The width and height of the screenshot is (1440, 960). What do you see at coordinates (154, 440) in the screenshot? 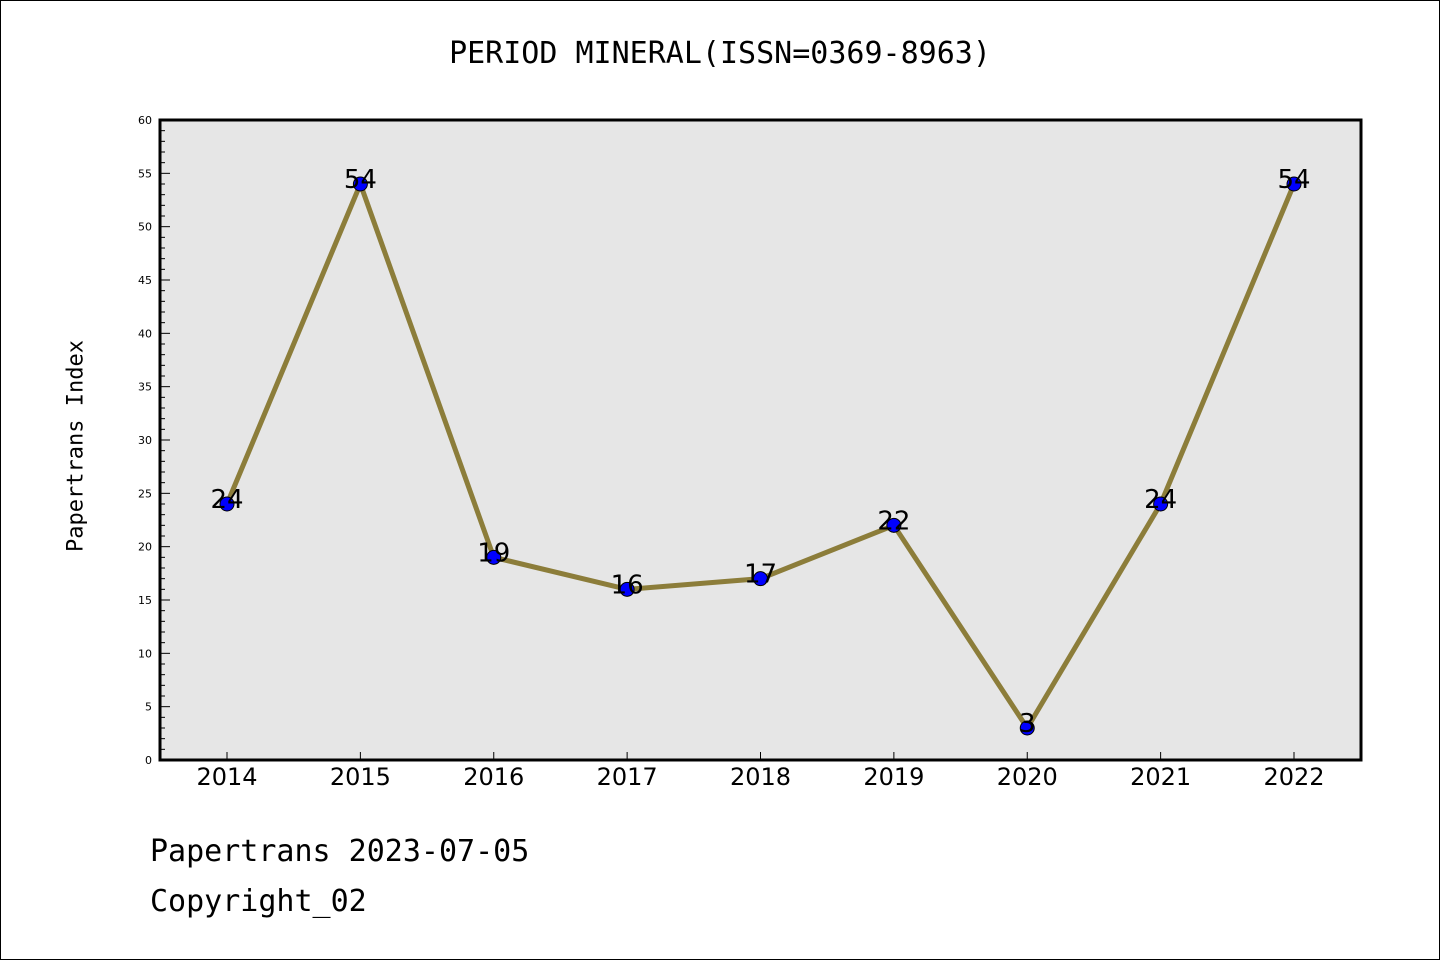
I see `y-axis-ticks: 0 5 10 15 20 25 30 35 40 45 50 55 60` at bounding box center [154, 440].